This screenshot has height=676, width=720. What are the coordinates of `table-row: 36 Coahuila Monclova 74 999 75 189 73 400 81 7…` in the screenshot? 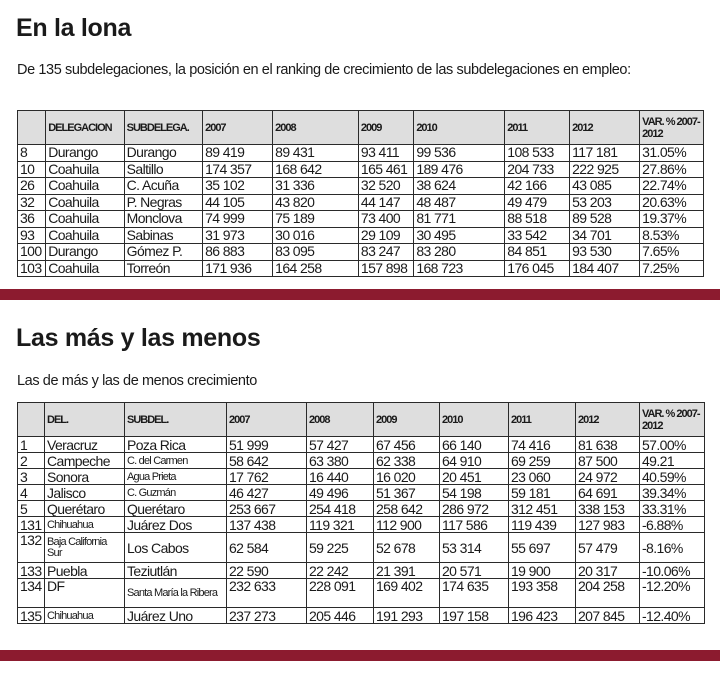 It's located at (360, 219).